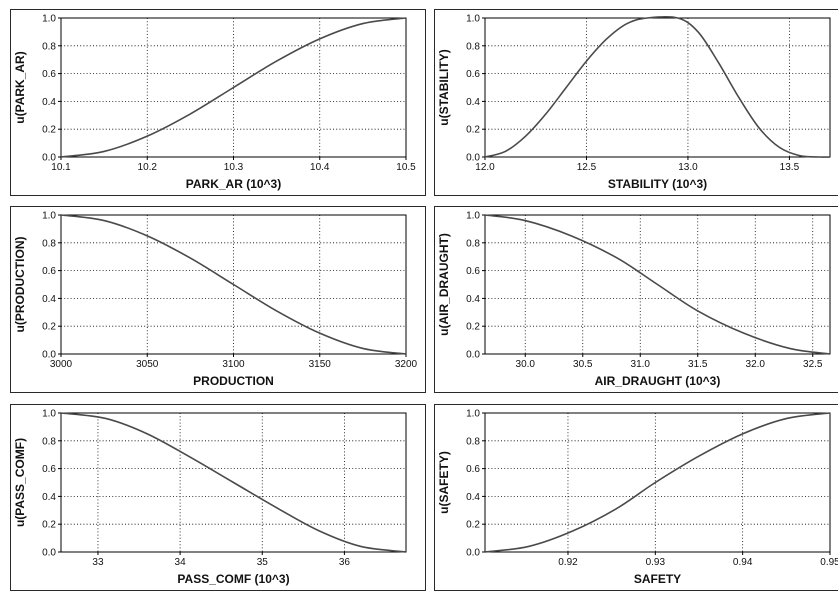 The height and width of the screenshot is (592, 838). What do you see at coordinates (485, 167) in the screenshot?
I see `x-tick-label: 12.0` at bounding box center [485, 167].